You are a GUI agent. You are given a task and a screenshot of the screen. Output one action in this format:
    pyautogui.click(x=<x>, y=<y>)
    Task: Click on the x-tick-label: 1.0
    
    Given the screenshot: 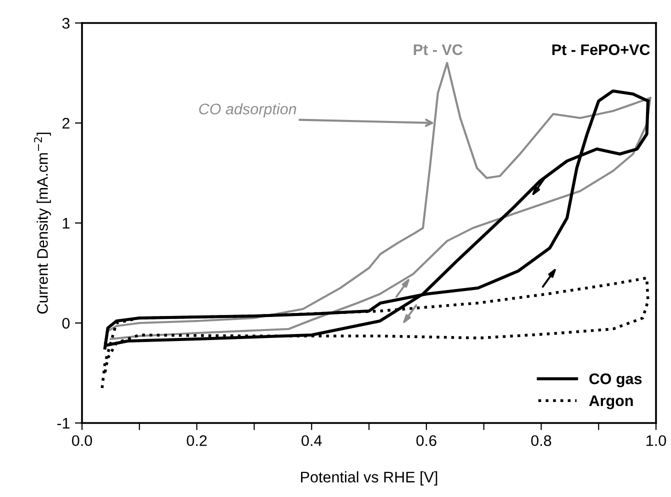 What is the action you would take?
    pyautogui.click(x=656, y=440)
    